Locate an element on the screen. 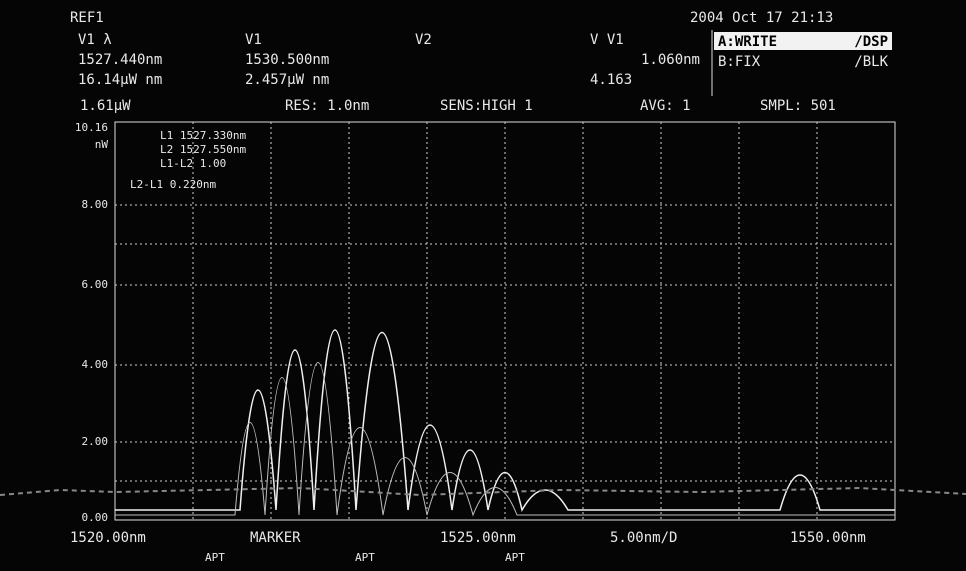  marker-box: L2 1527.550nm is located at coordinates (203, 149).